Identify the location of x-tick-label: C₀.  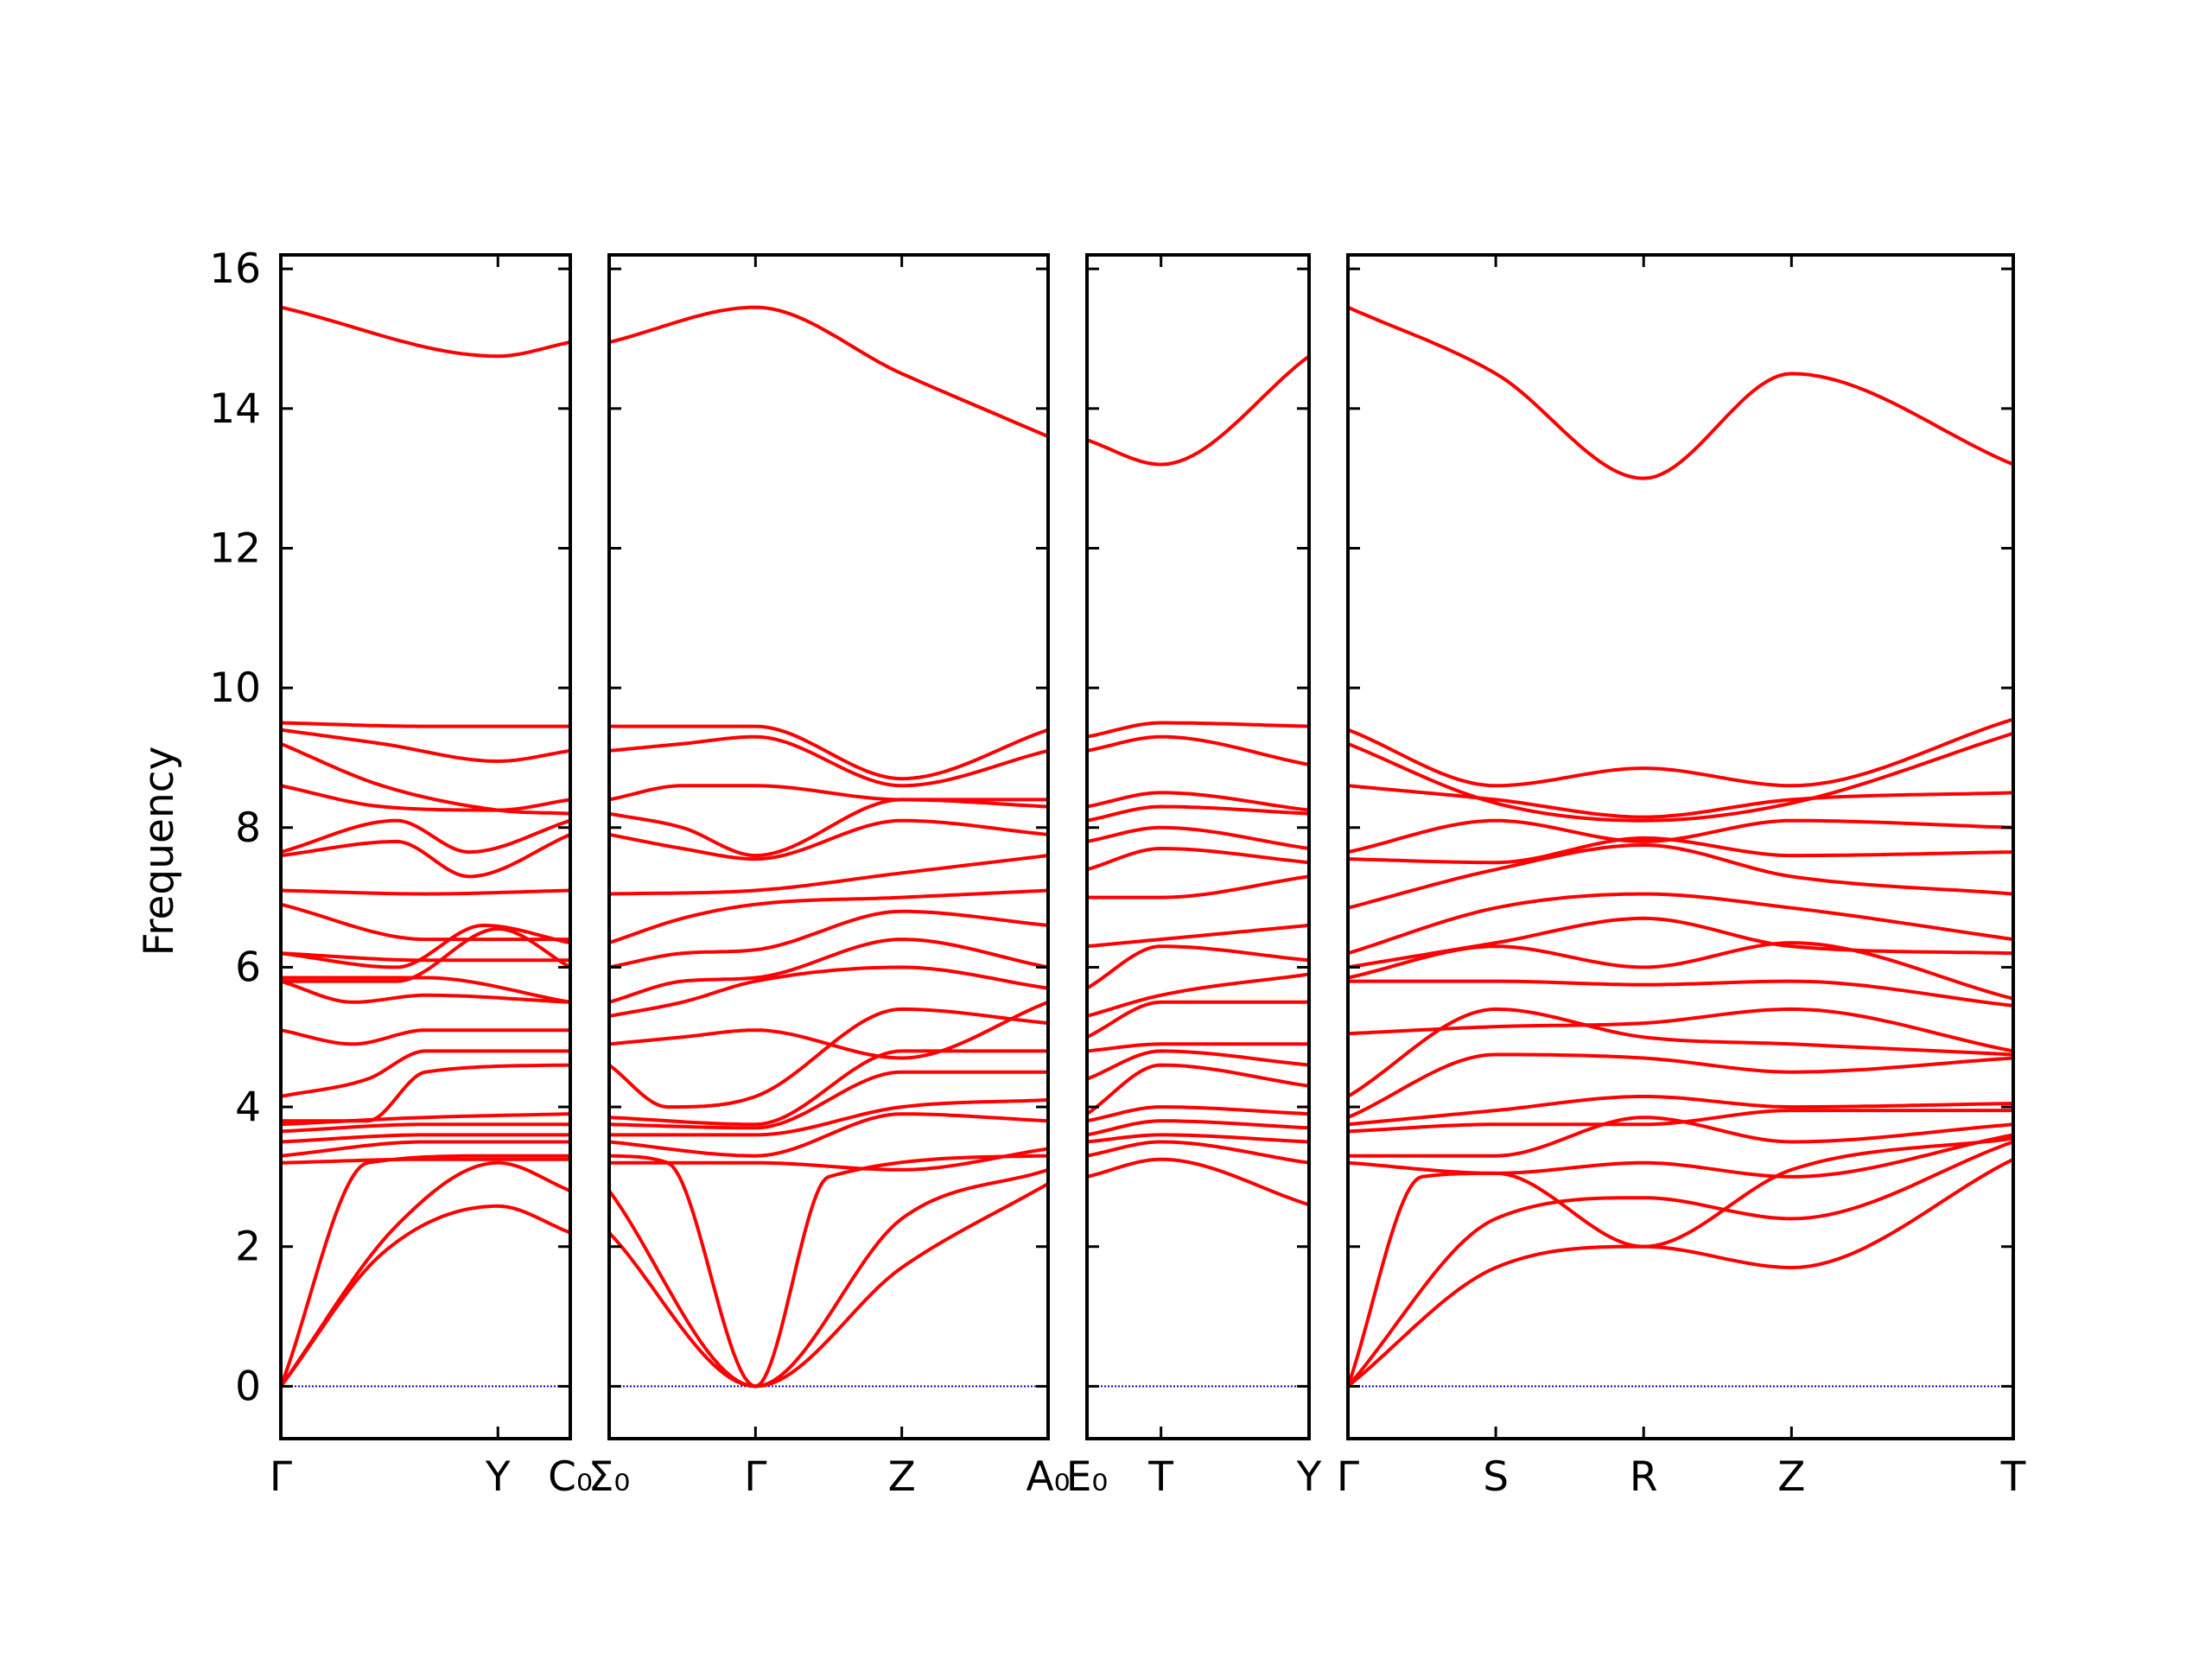
(570, 1477).